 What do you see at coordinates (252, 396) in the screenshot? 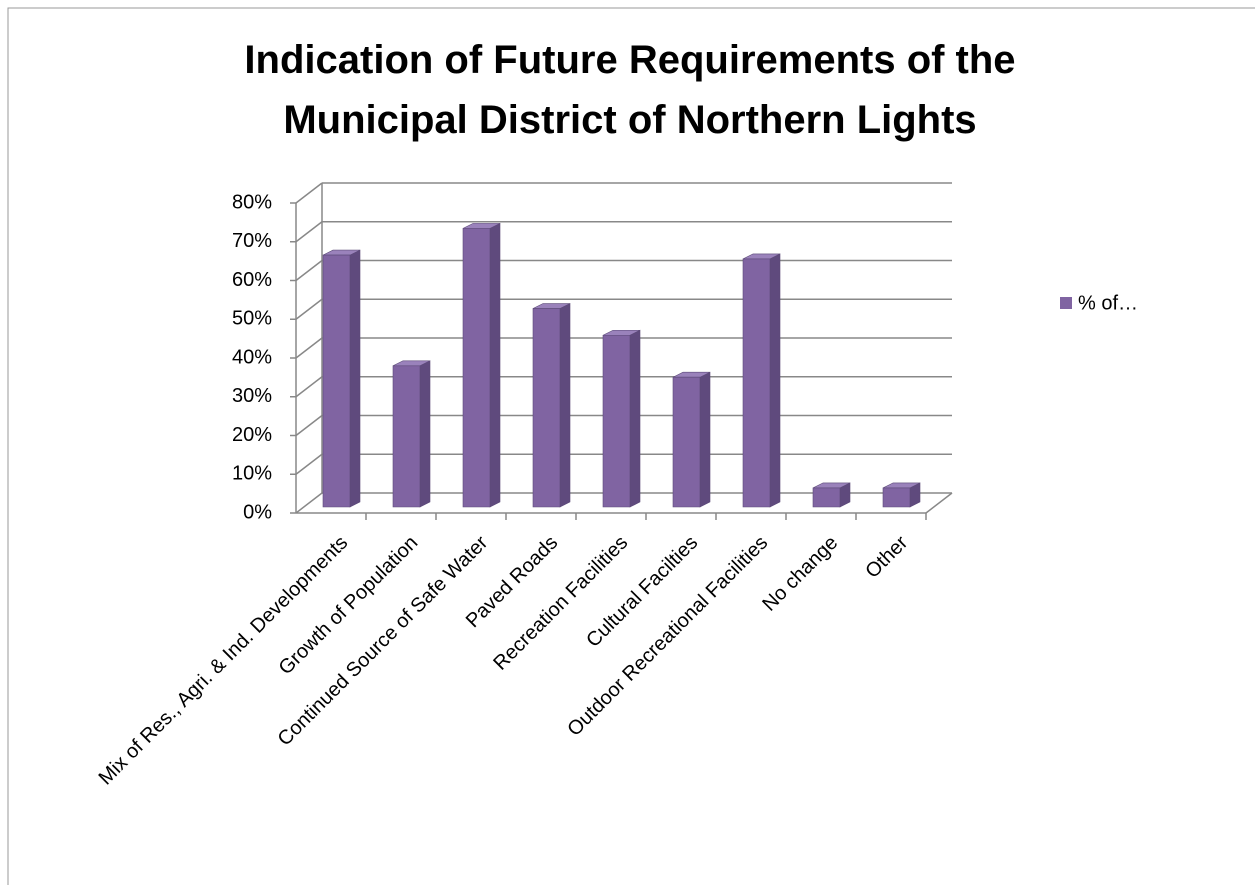
I see `y-tick-label: 30%` at bounding box center [252, 396].